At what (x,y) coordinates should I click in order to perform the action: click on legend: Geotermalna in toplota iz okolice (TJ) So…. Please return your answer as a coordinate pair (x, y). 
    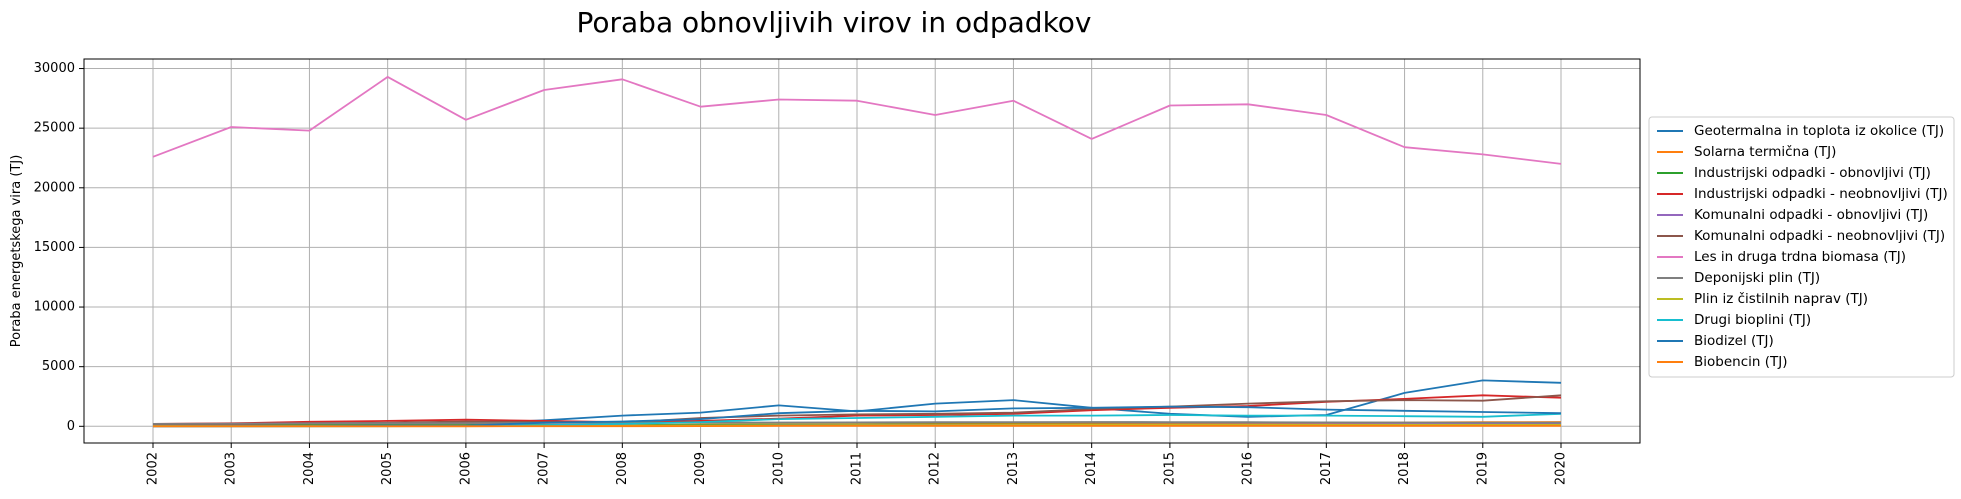
    Looking at the image, I should click on (1801, 247).